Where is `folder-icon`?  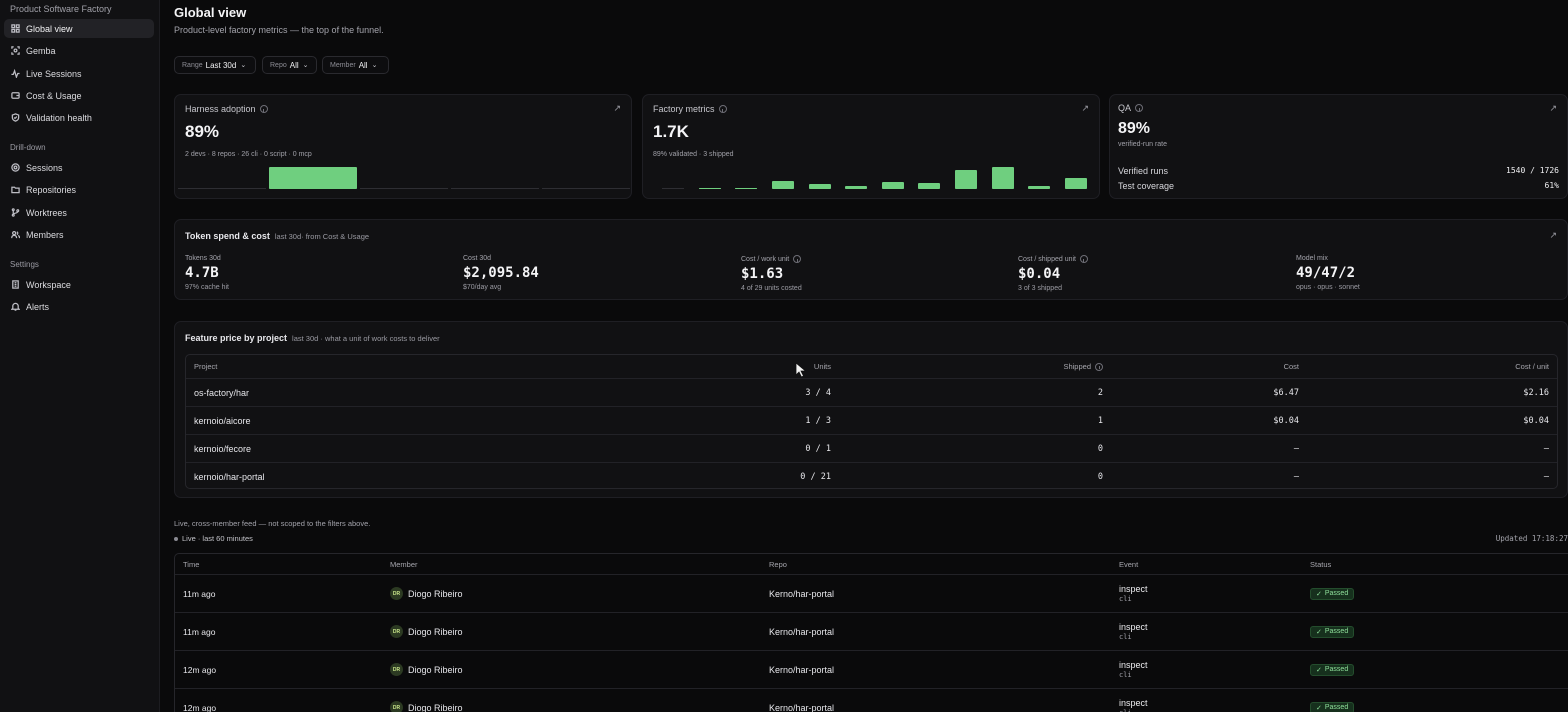
folder-icon is located at coordinates (15, 189).